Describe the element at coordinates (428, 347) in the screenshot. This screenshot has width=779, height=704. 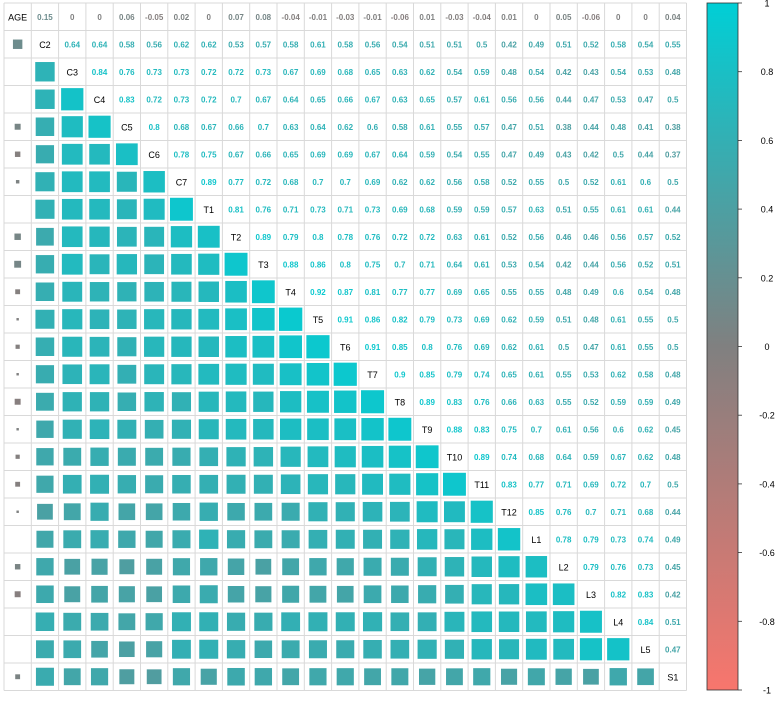
I see `correlation-value: 0.8` at that location.